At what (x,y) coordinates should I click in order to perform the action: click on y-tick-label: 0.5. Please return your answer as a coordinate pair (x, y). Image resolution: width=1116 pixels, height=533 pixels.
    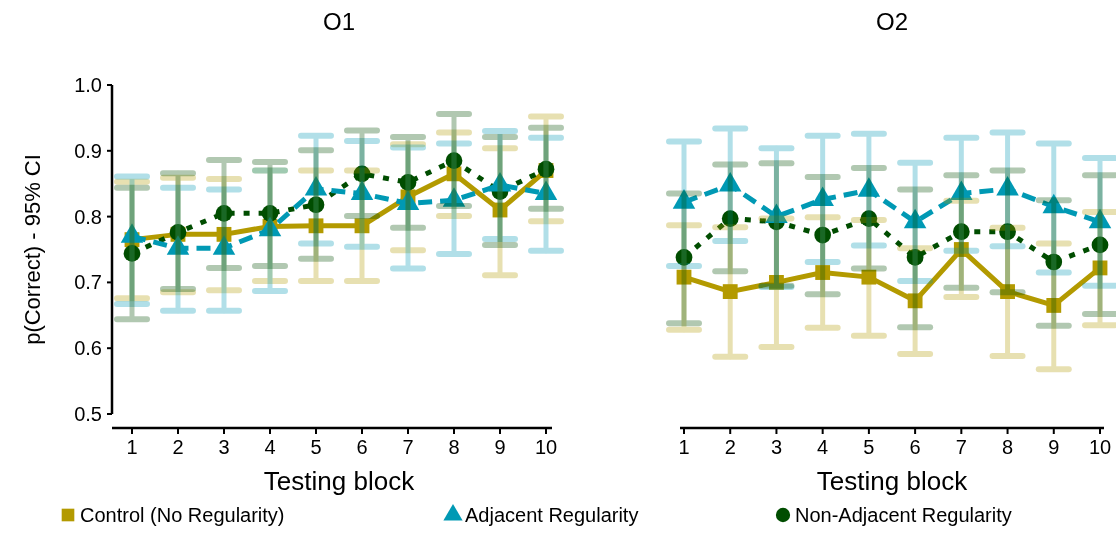
    Looking at the image, I should click on (88, 414).